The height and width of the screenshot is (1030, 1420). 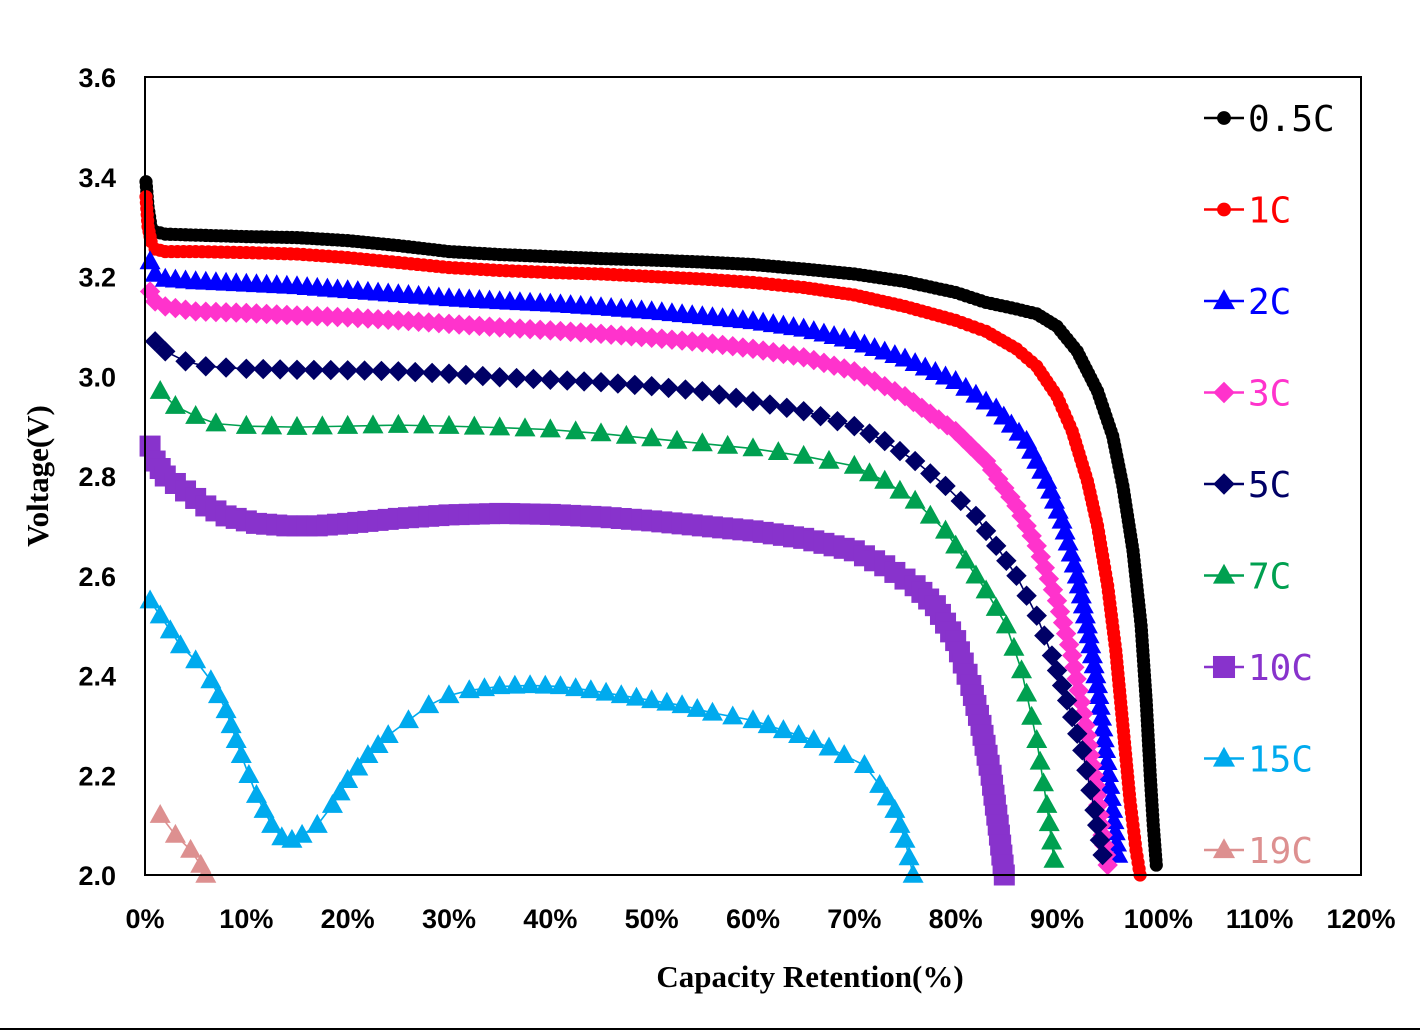 What do you see at coordinates (97, 377) in the screenshot?
I see `y-tick-label: 3.0` at bounding box center [97, 377].